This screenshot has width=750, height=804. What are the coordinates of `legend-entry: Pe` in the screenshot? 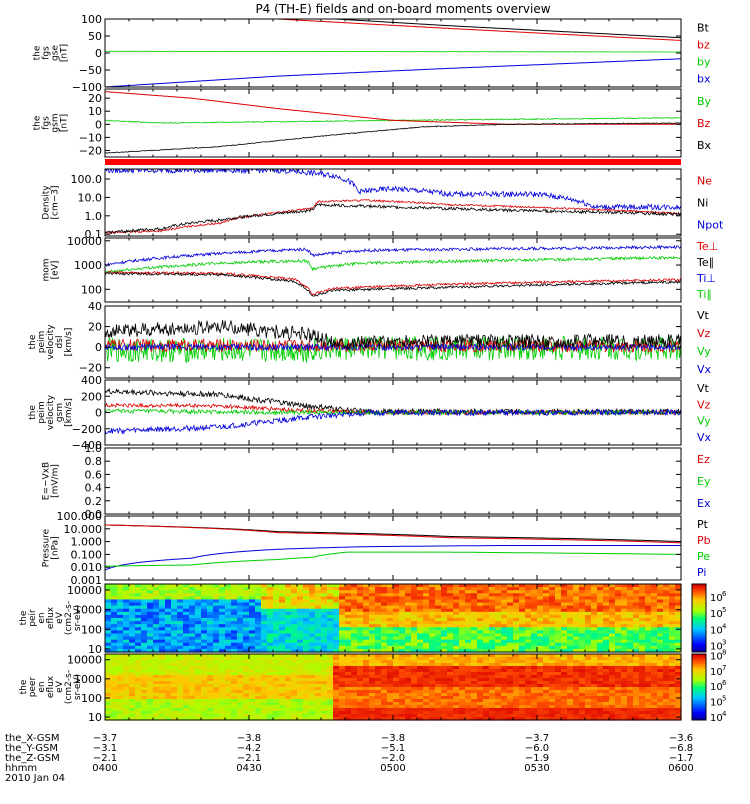 It's located at (703, 556).